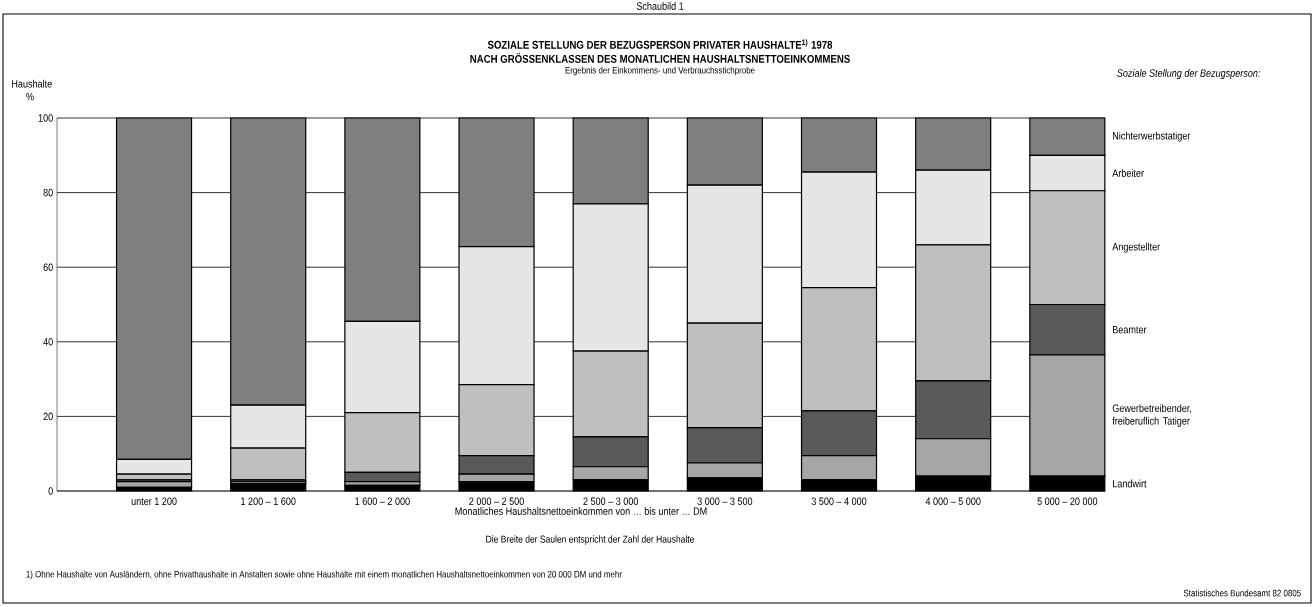  Describe the element at coordinates (154, 501) in the screenshot. I see `x-tick-label: unter 1 200` at that location.